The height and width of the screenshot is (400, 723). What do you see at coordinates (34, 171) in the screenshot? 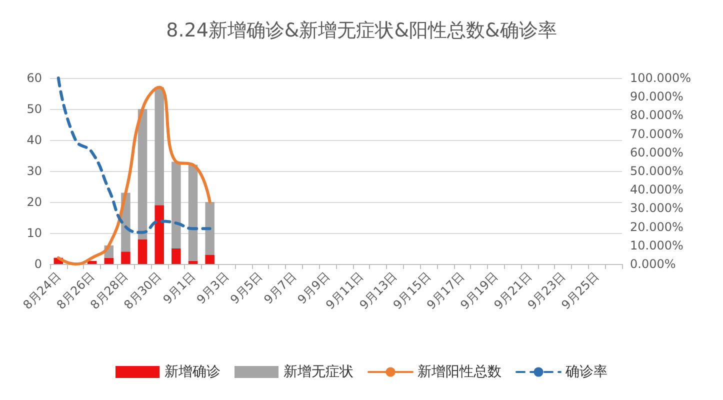
I see `y-tick-label: 30` at bounding box center [34, 171].